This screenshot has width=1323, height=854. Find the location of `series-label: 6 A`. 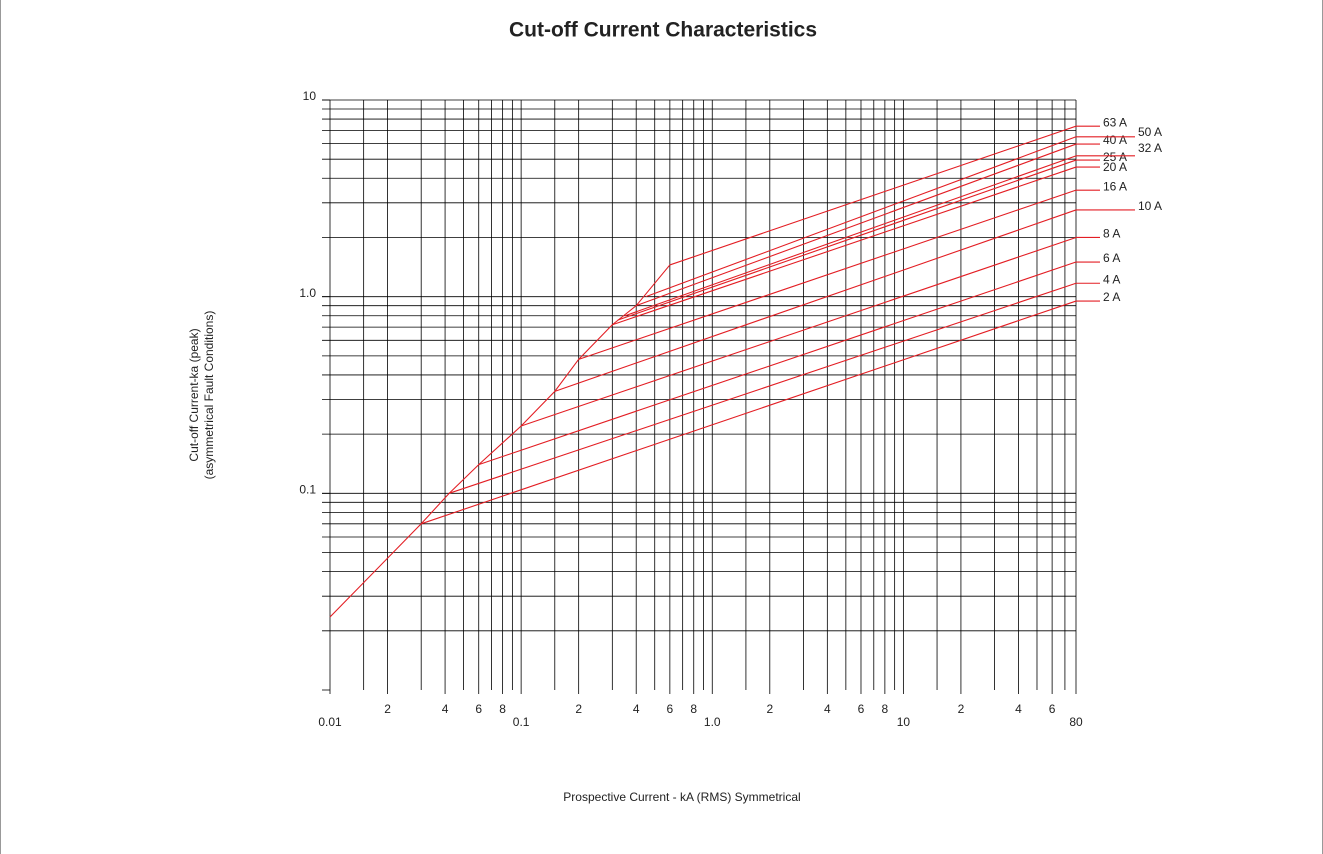

series-label: 6 A is located at coordinates (1111, 258).